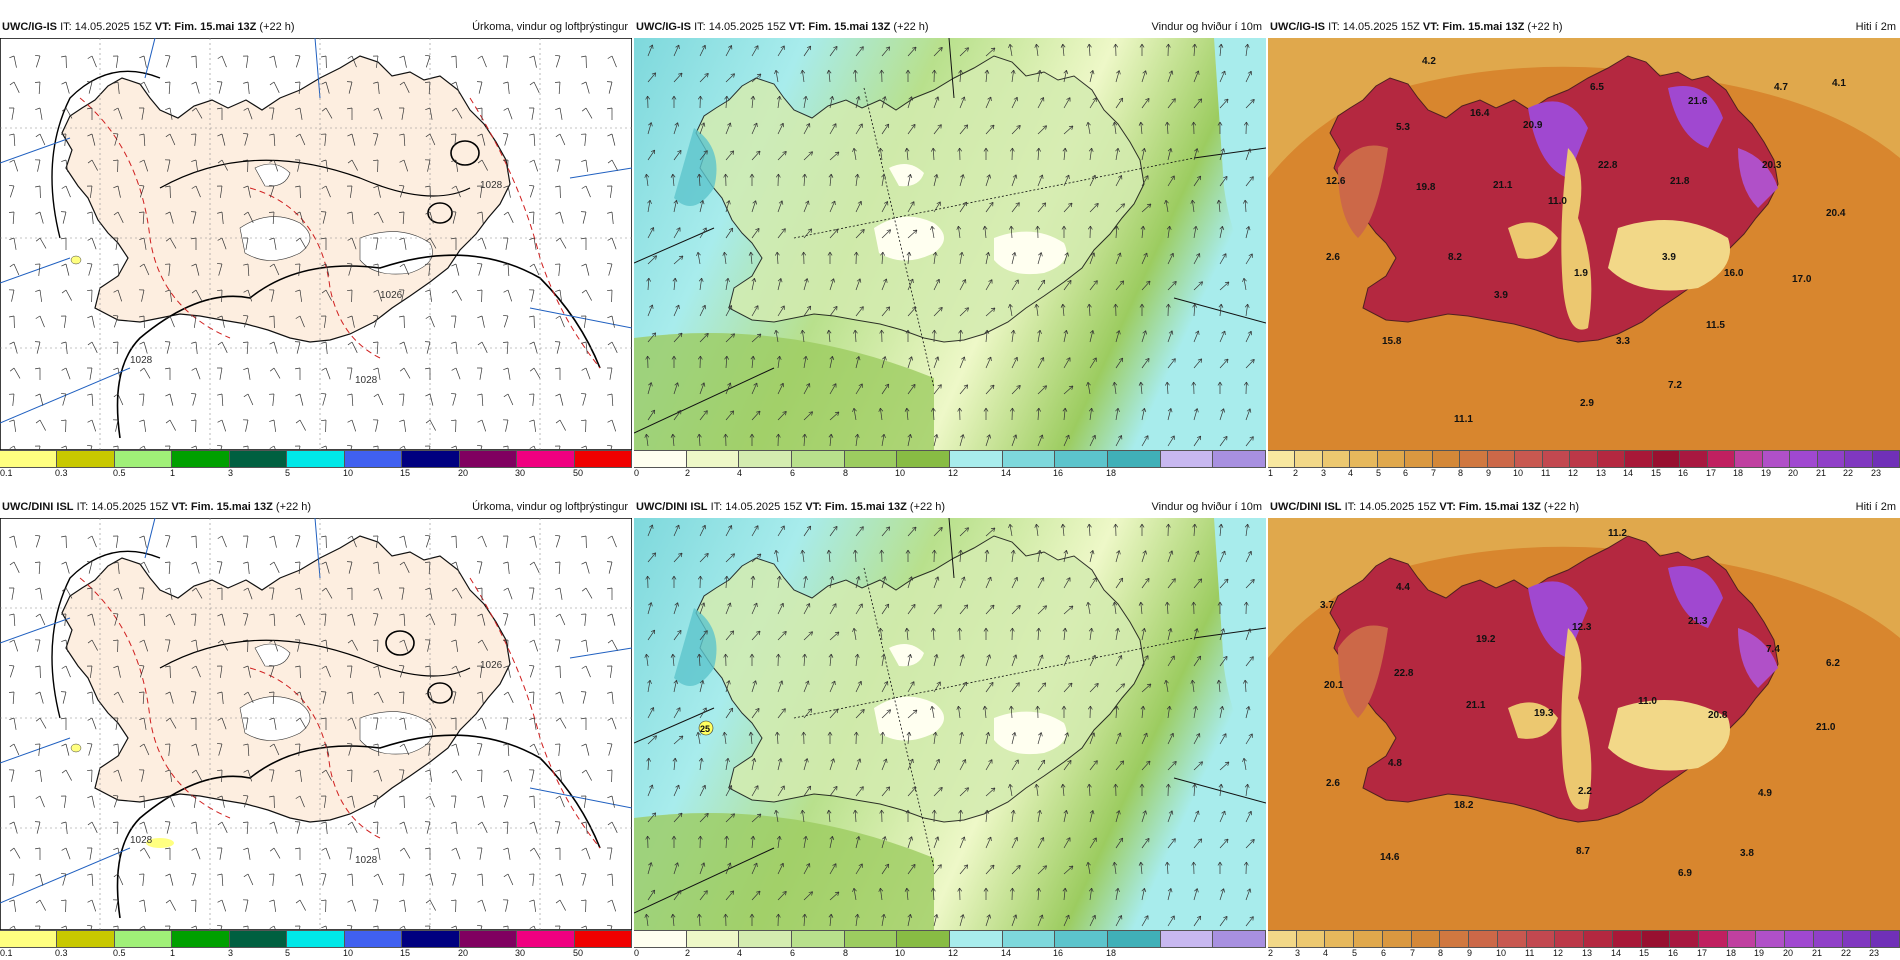 The width and height of the screenshot is (1900, 960). Describe the element at coordinates (1623, 341) in the screenshot. I see `temp-value-label: 3.3` at that location.